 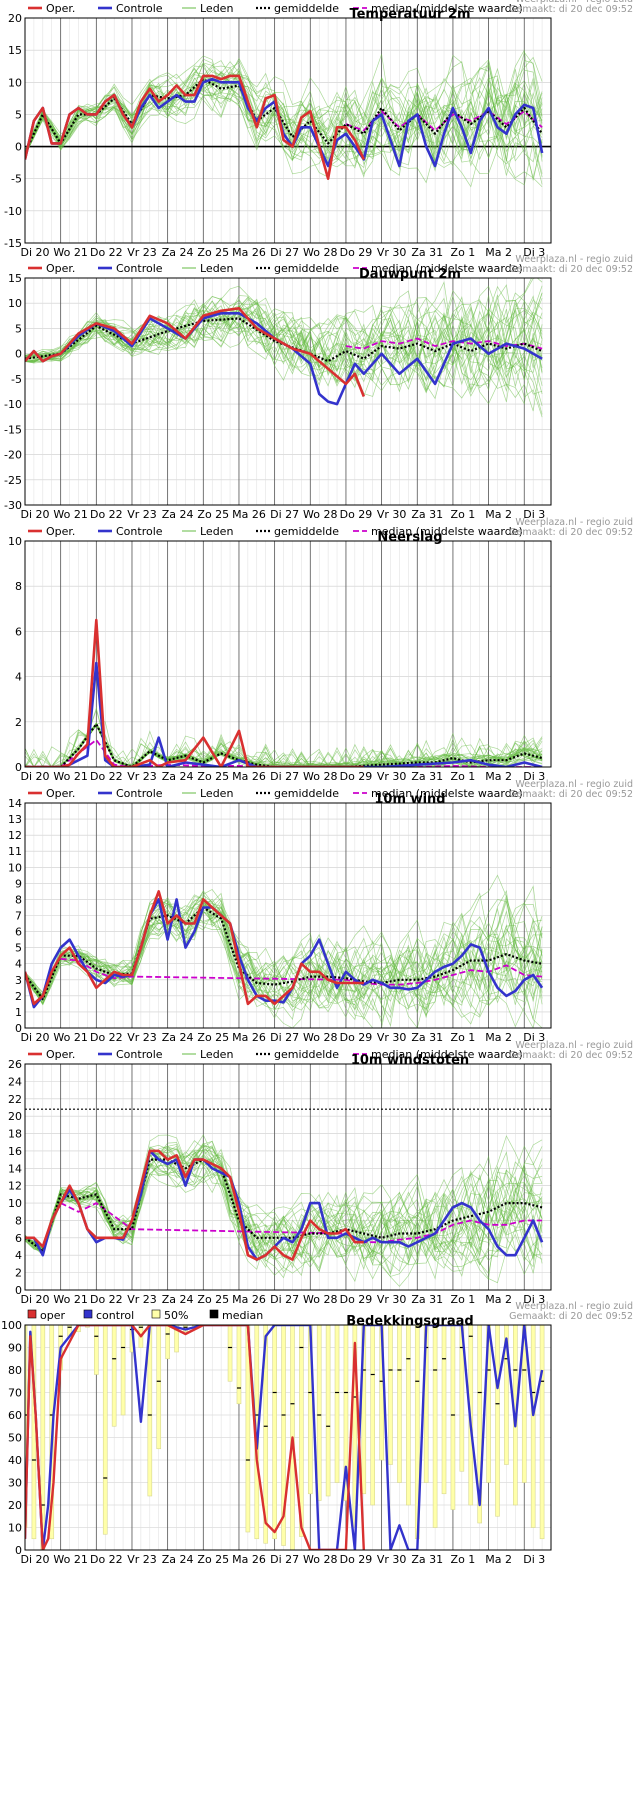 What do you see at coordinates (18, 1255) in the screenshot?
I see `y-tick-label: 4` at bounding box center [18, 1255].